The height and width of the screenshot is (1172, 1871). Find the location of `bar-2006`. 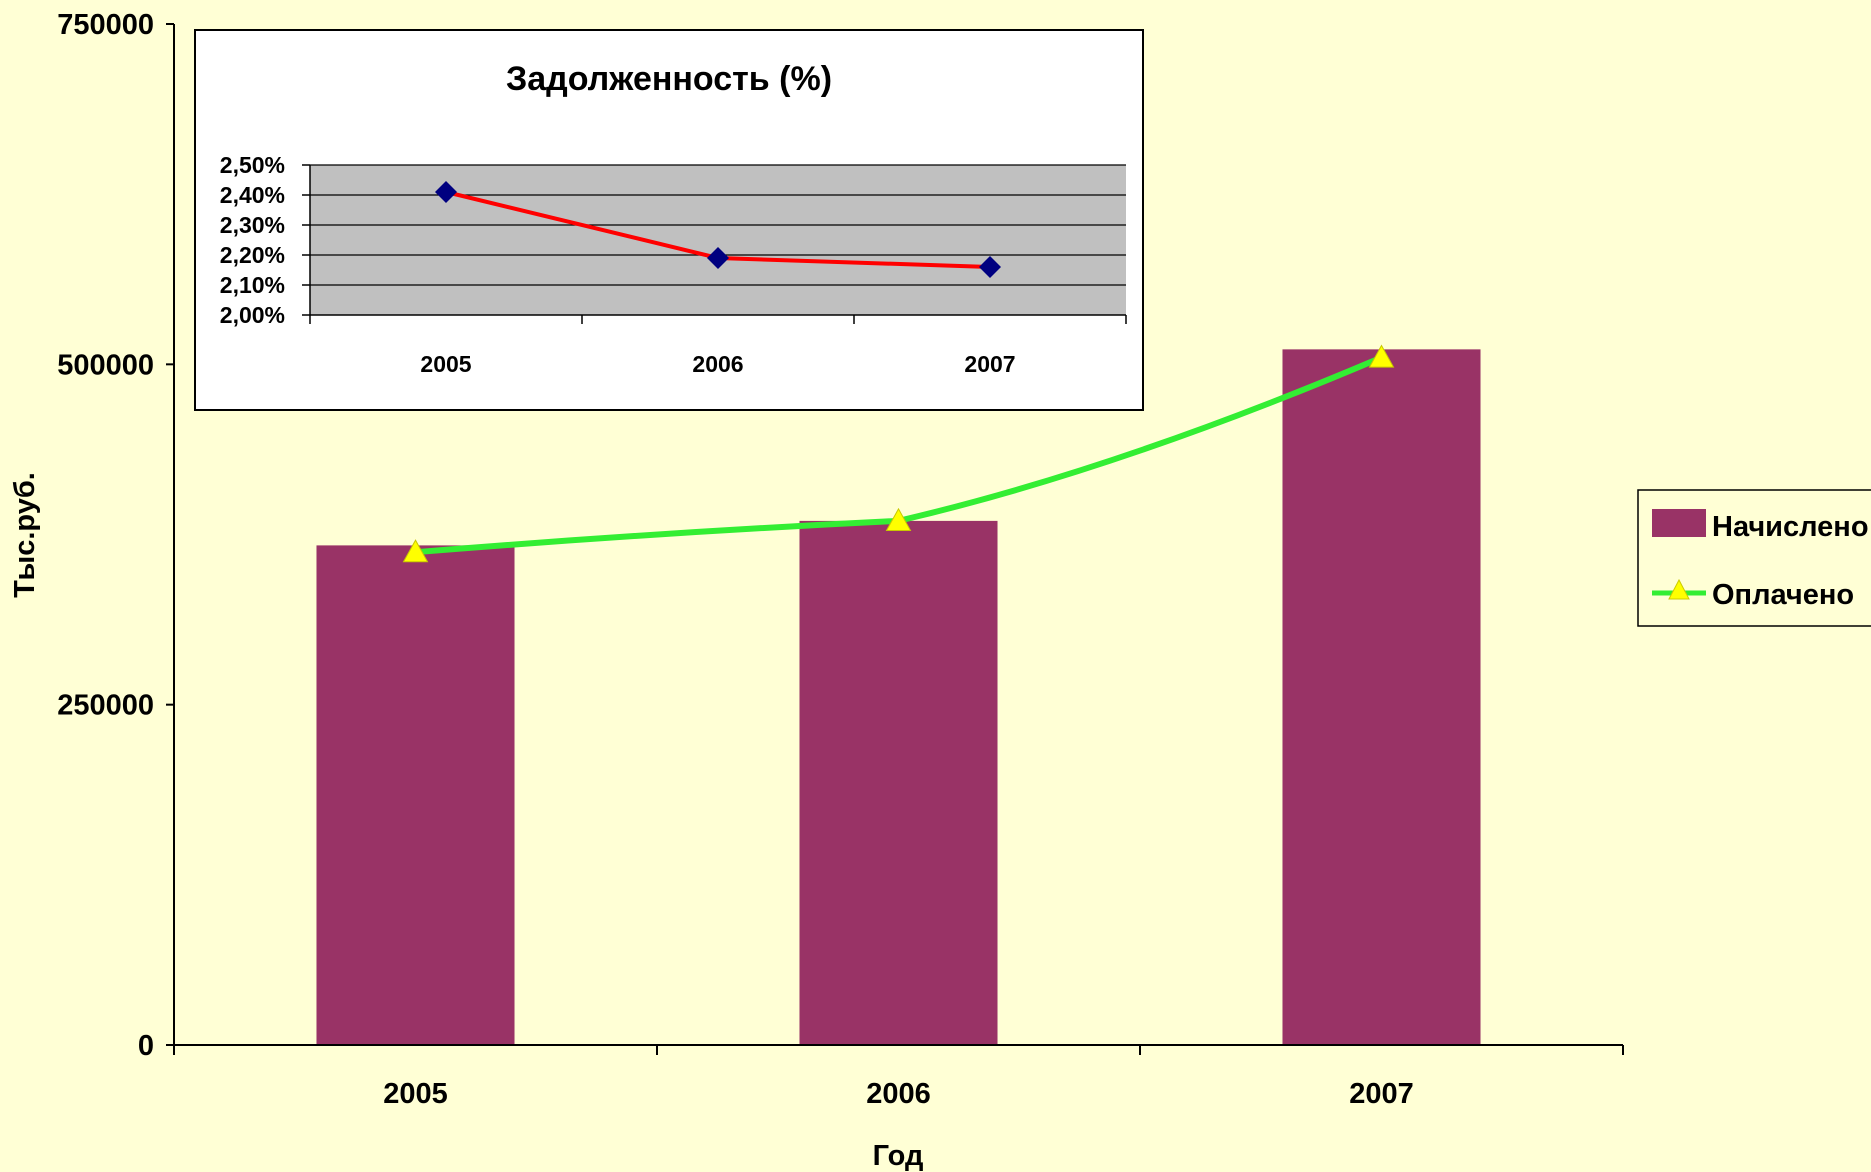

bar-2006 is located at coordinates (898, 782).